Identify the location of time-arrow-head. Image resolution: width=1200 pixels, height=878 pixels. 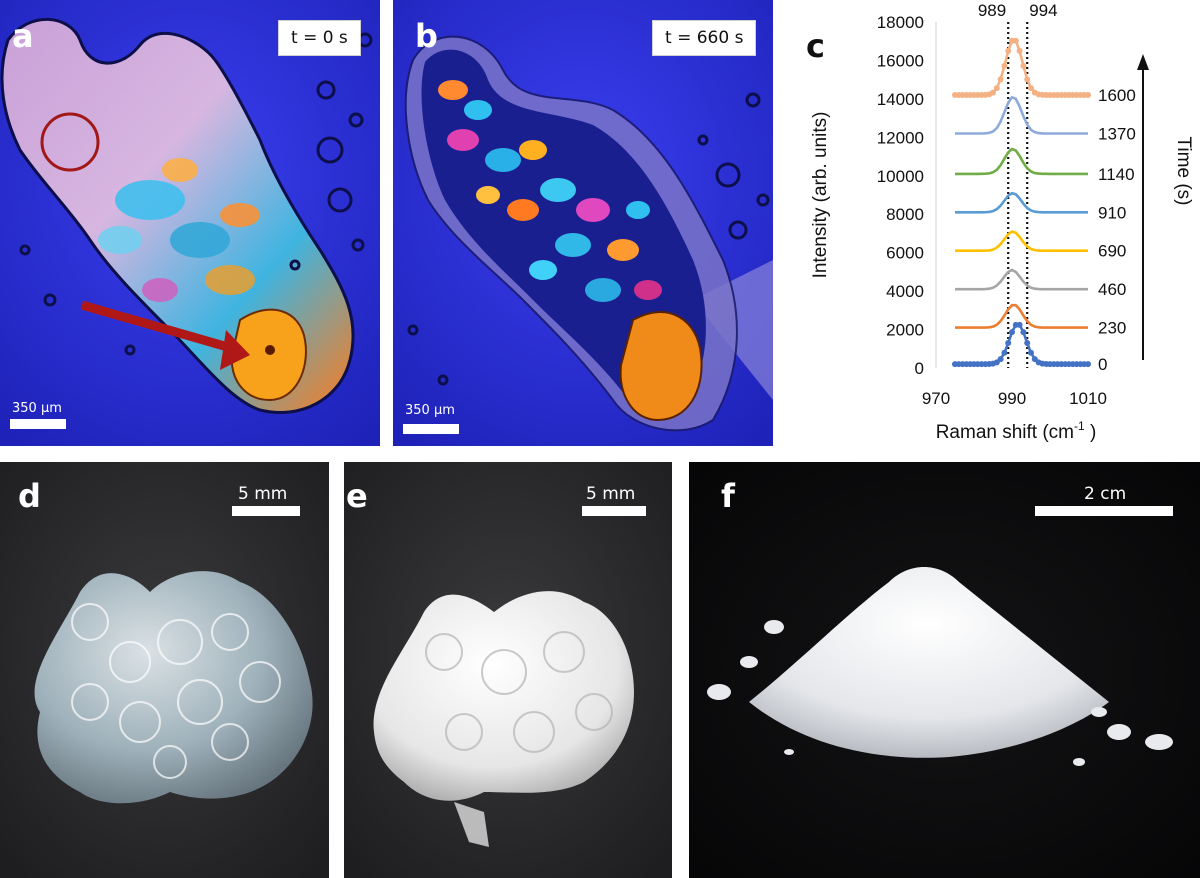
(1143, 62).